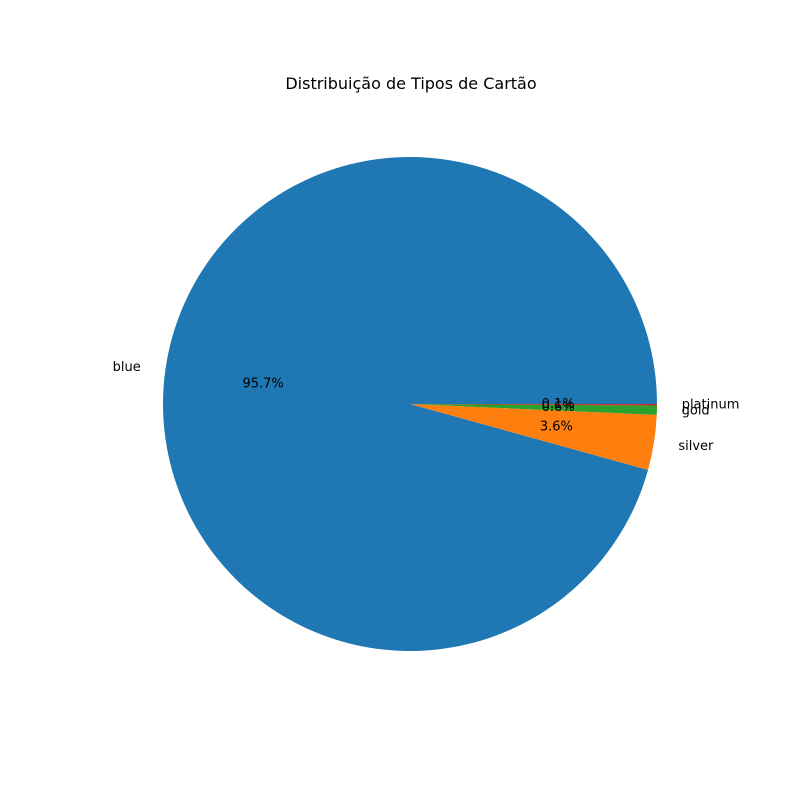 This screenshot has width=800, height=800. What do you see at coordinates (533, 405) in the screenshot?
I see `pie-slice-platinum` at bounding box center [533, 405].